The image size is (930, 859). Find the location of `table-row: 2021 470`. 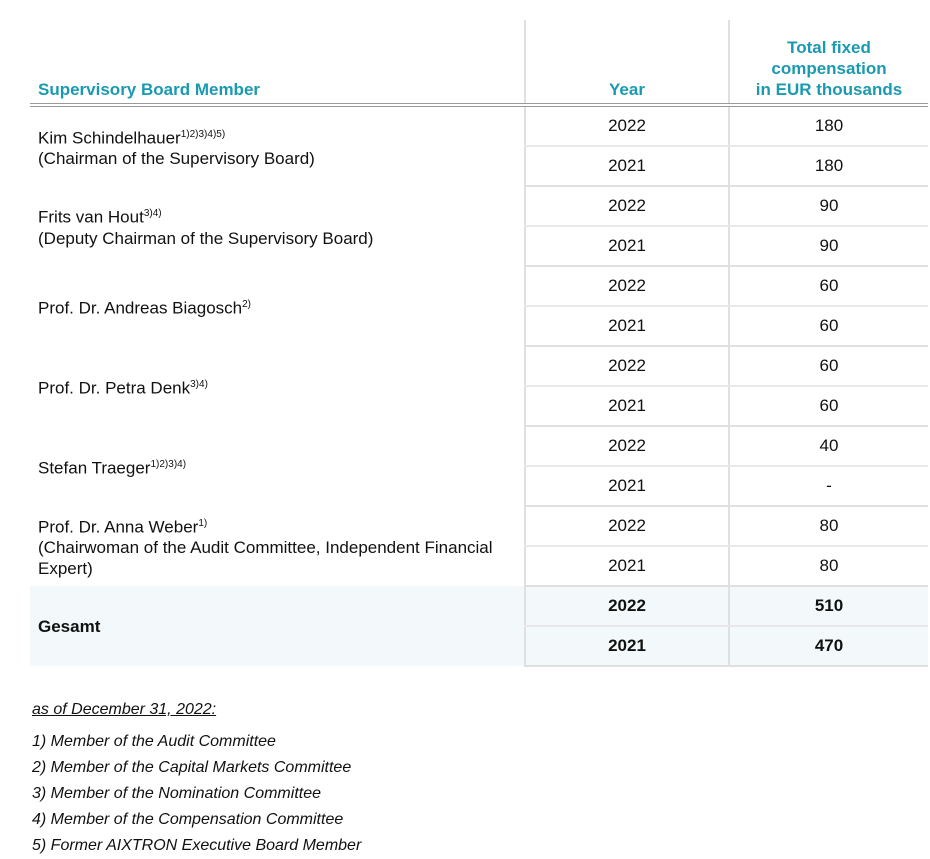

table-row: 2021 470 is located at coordinates (479, 646).